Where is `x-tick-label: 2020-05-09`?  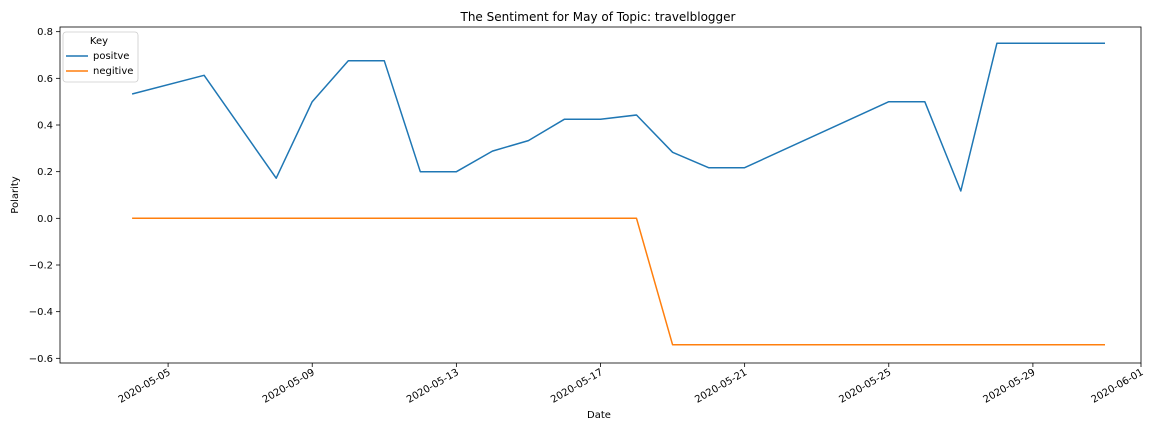
x-tick-label: 2020-05-09 is located at coordinates (289, 386).